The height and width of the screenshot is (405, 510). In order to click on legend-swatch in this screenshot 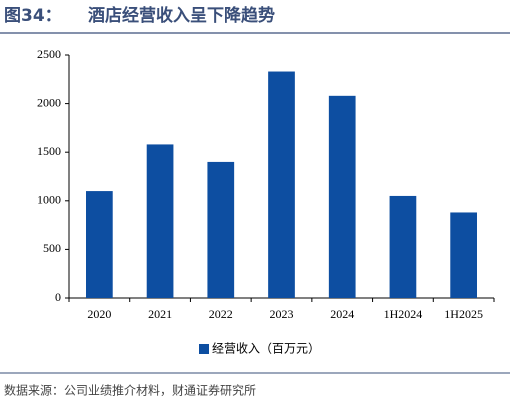, I will do `click(204, 349)`.